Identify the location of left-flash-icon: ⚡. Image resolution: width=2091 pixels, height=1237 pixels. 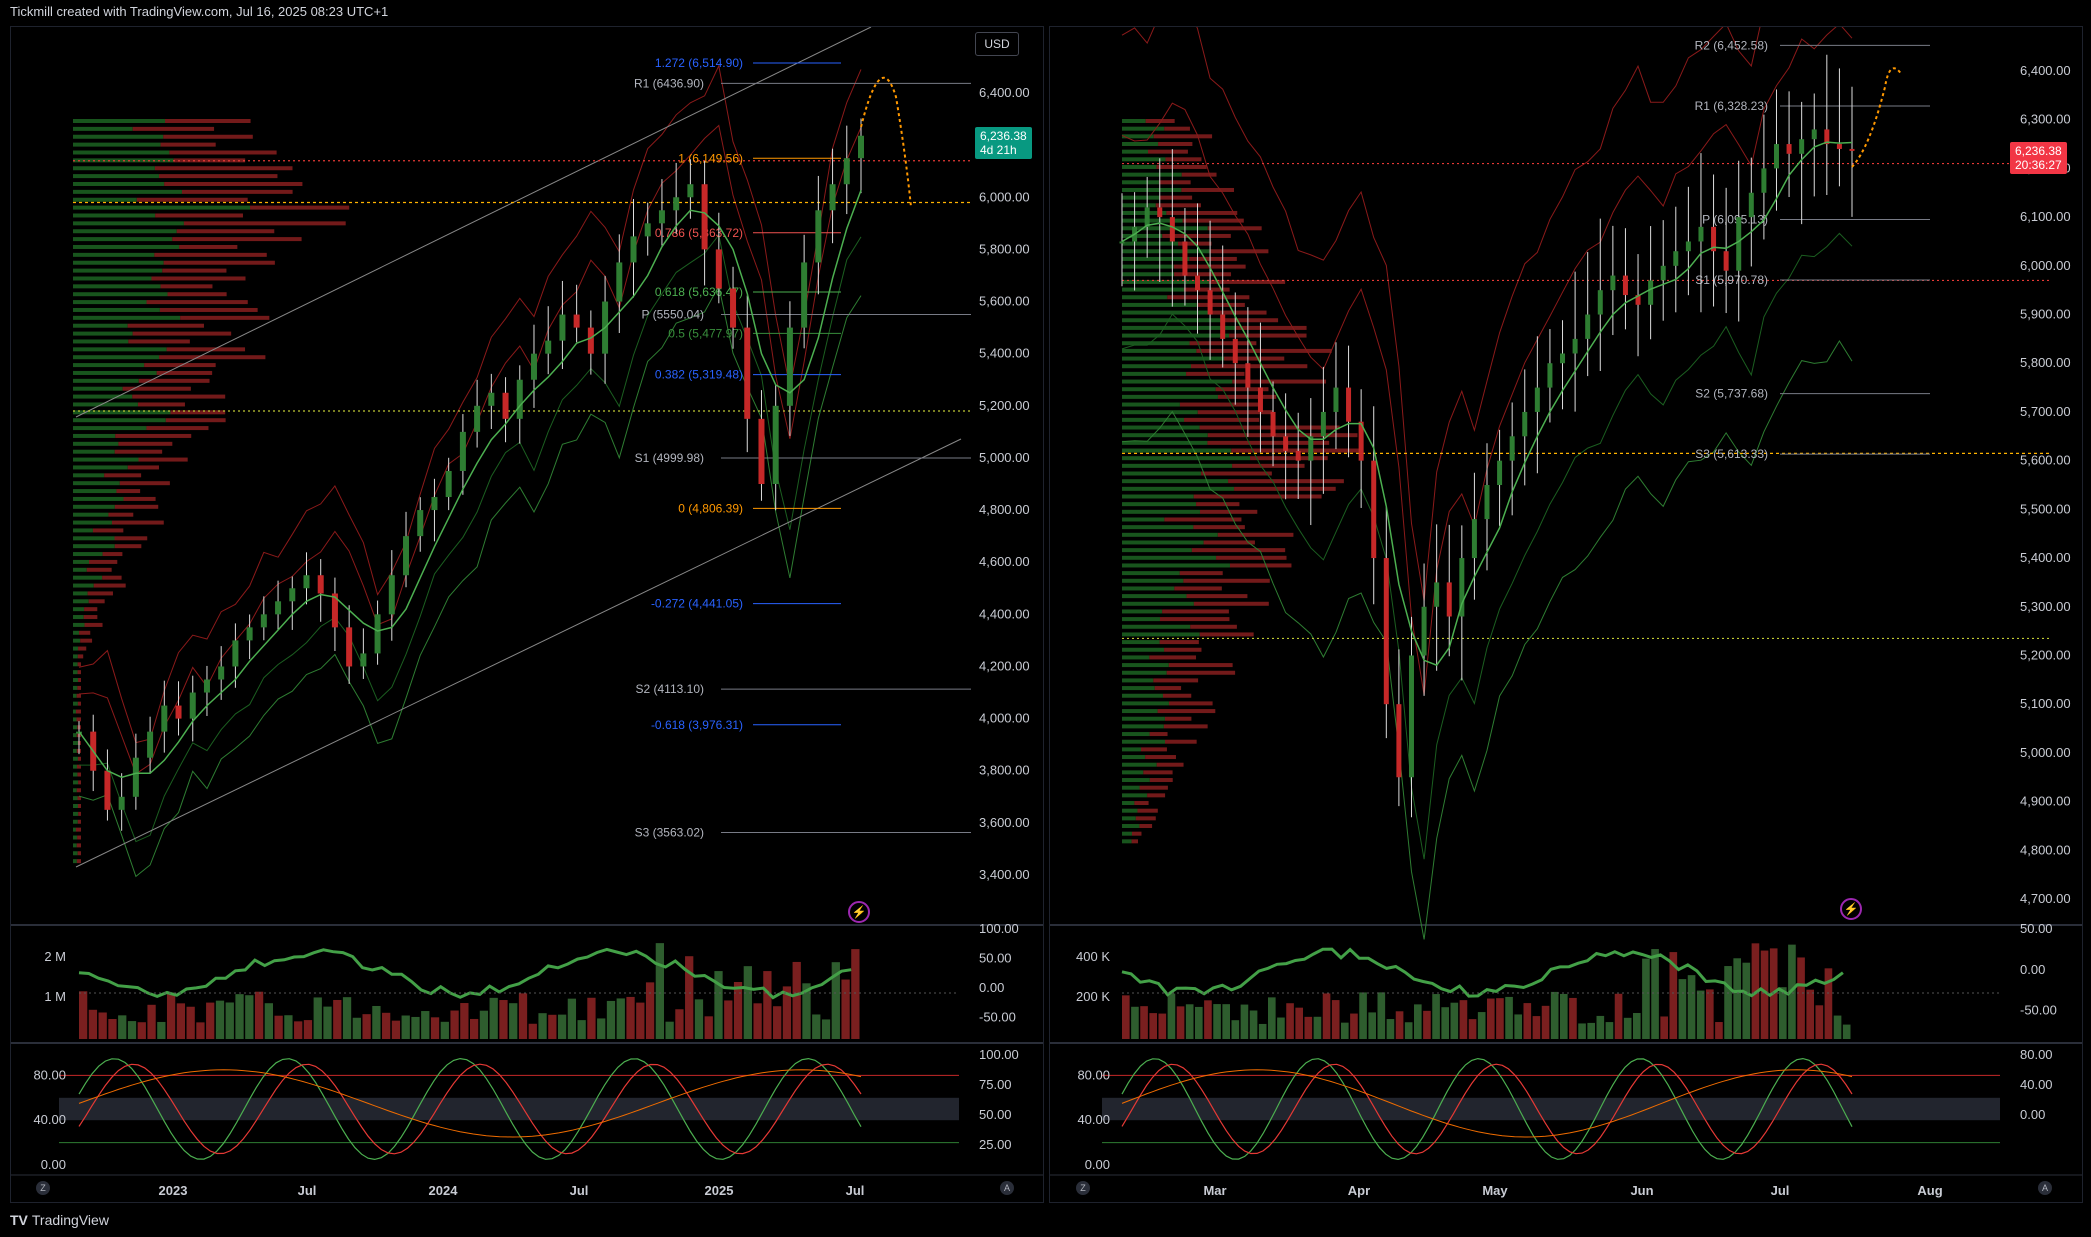
(859, 912).